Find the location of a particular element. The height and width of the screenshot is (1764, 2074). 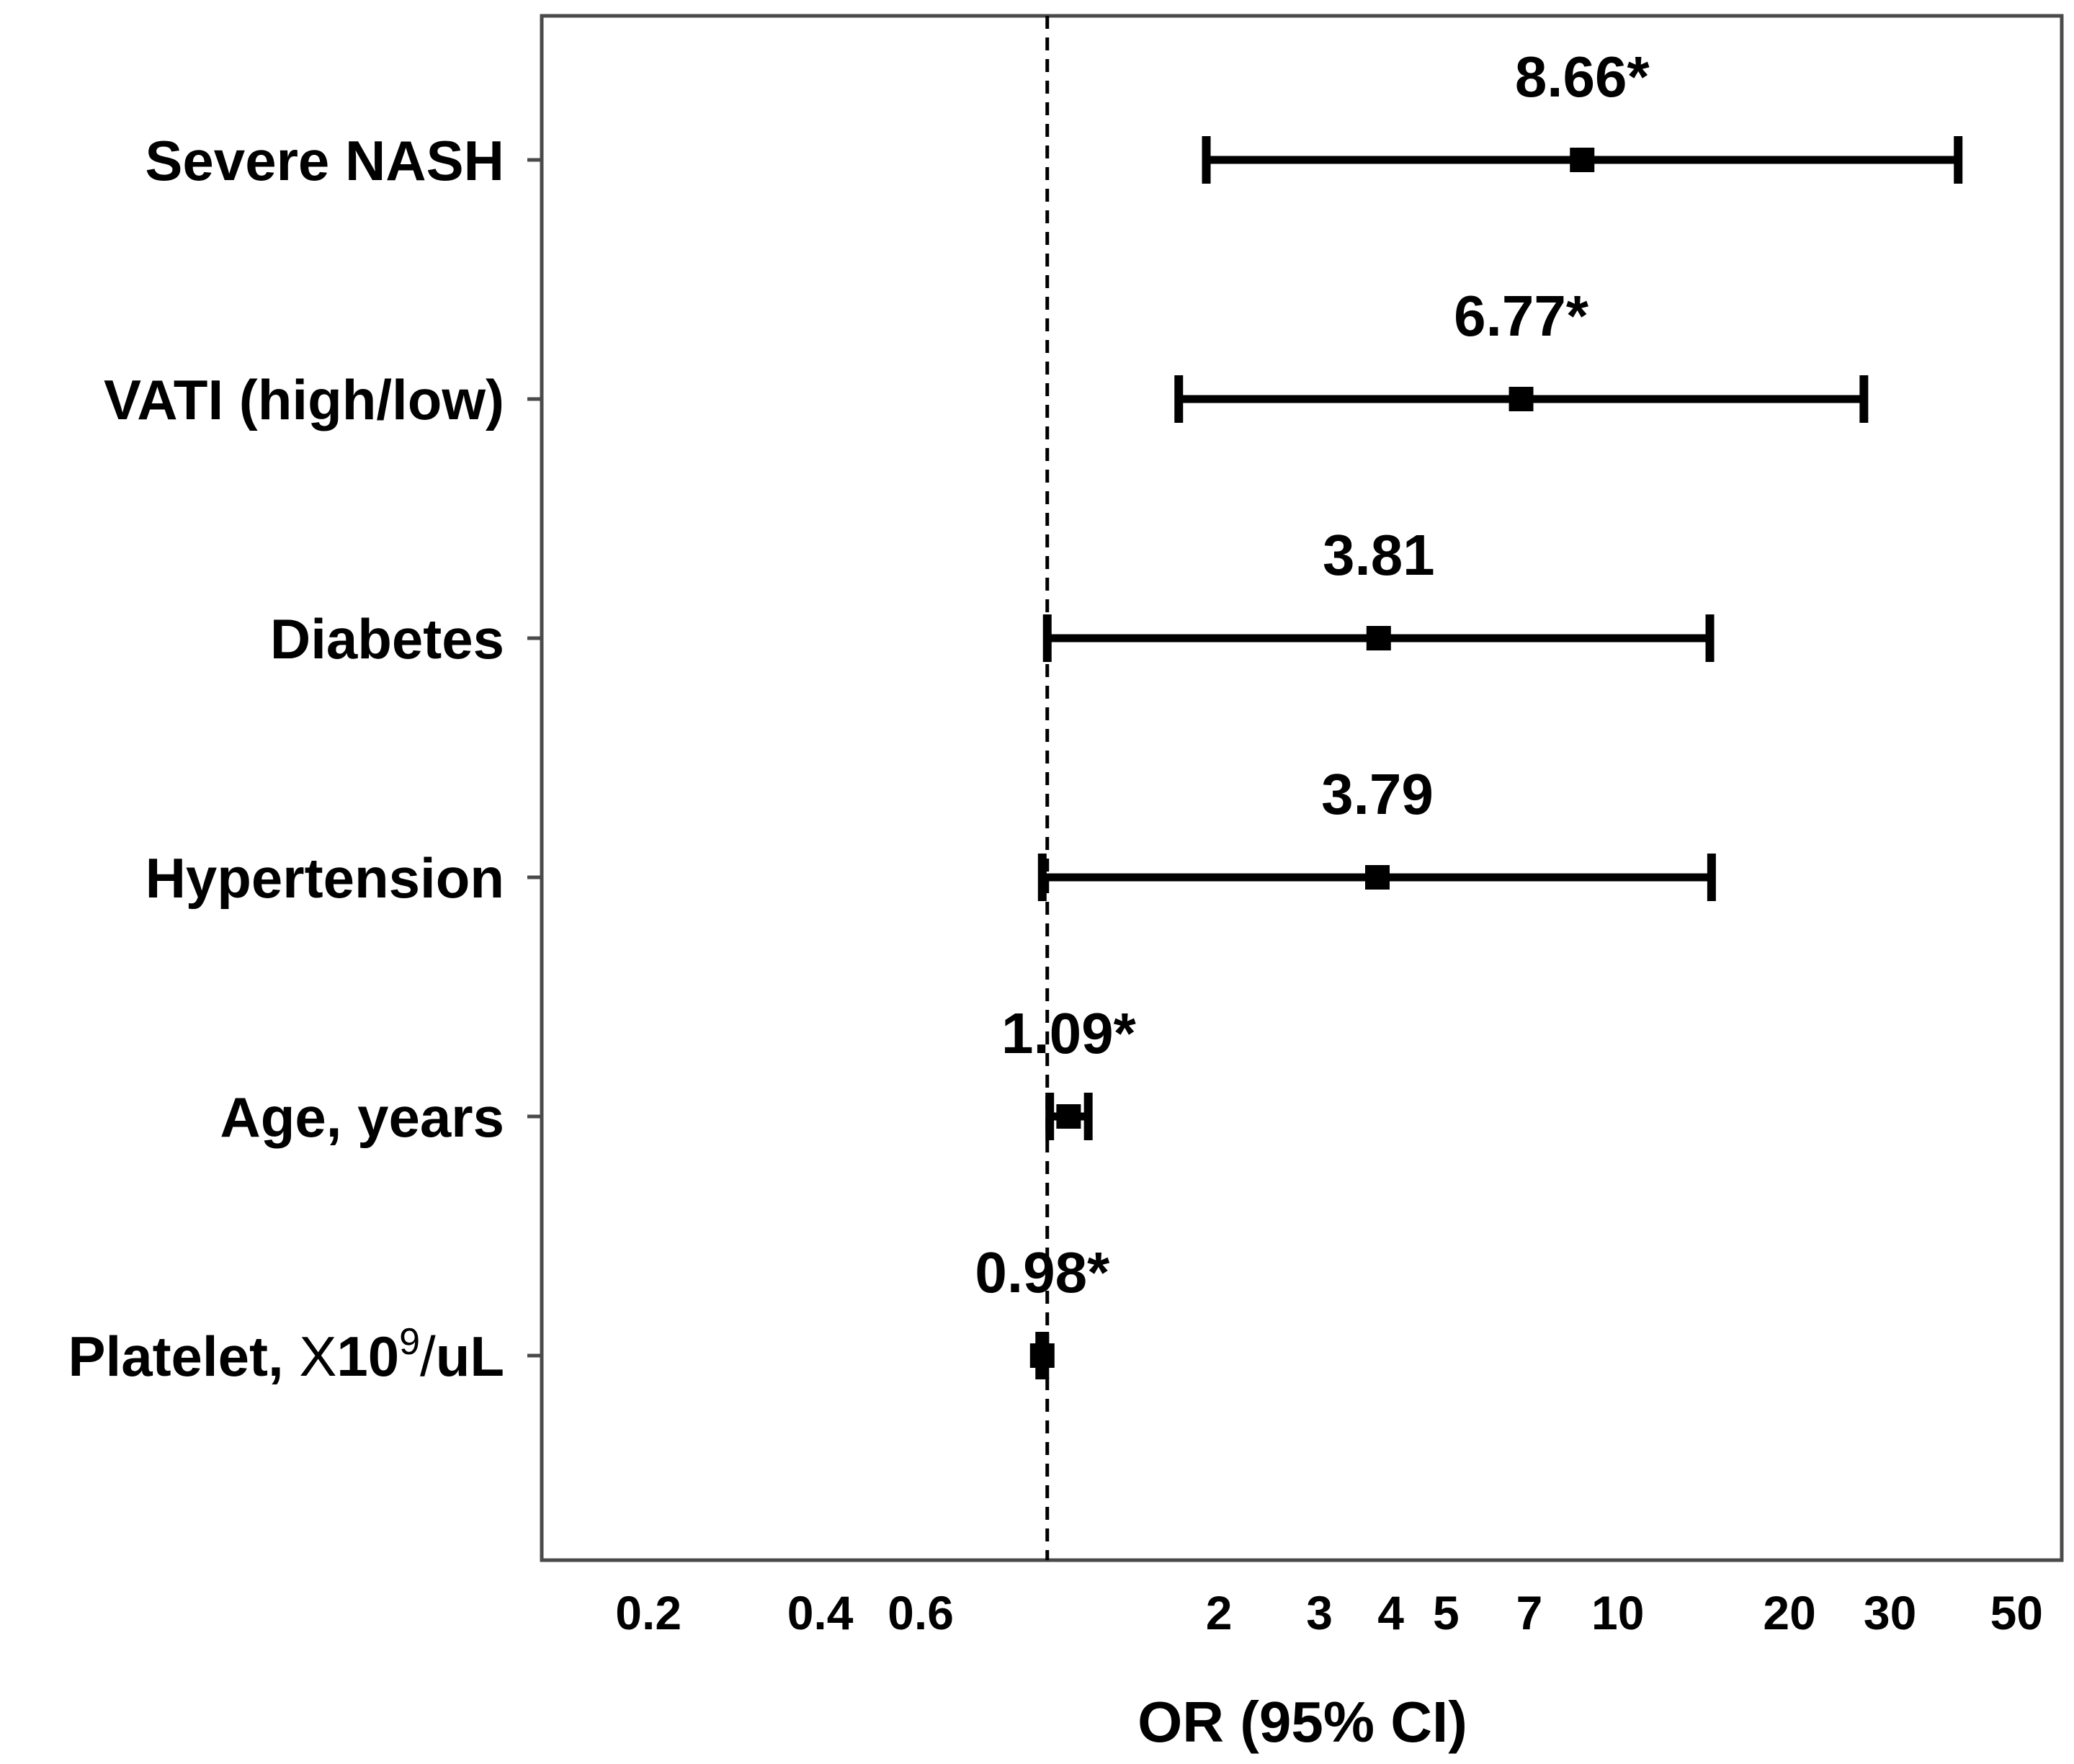

row-label: Hypertension is located at coordinates (325, 878).